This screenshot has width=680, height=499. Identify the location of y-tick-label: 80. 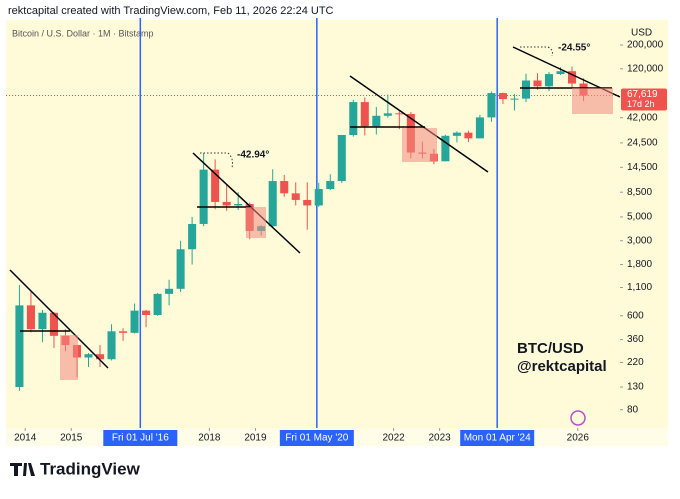
(633, 409).